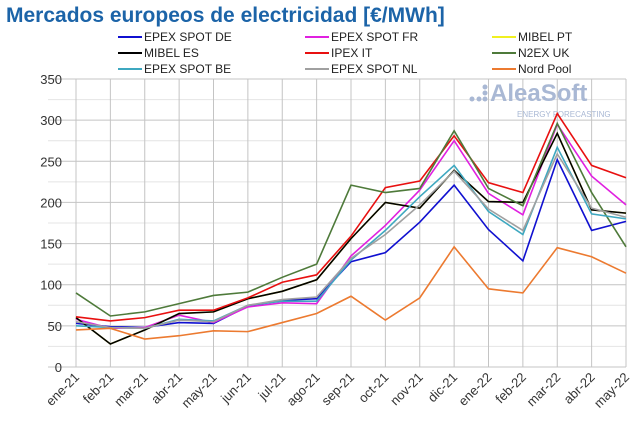 This screenshot has height=444, width=640. I want to click on x-tick-label: may-21, so click(198, 390).